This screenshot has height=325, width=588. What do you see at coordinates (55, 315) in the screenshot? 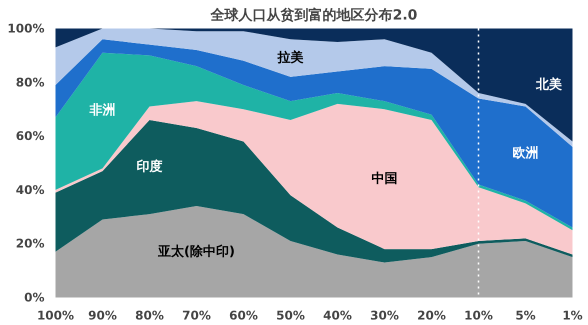
I see `x-tick-label: 100%` at bounding box center [55, 315].